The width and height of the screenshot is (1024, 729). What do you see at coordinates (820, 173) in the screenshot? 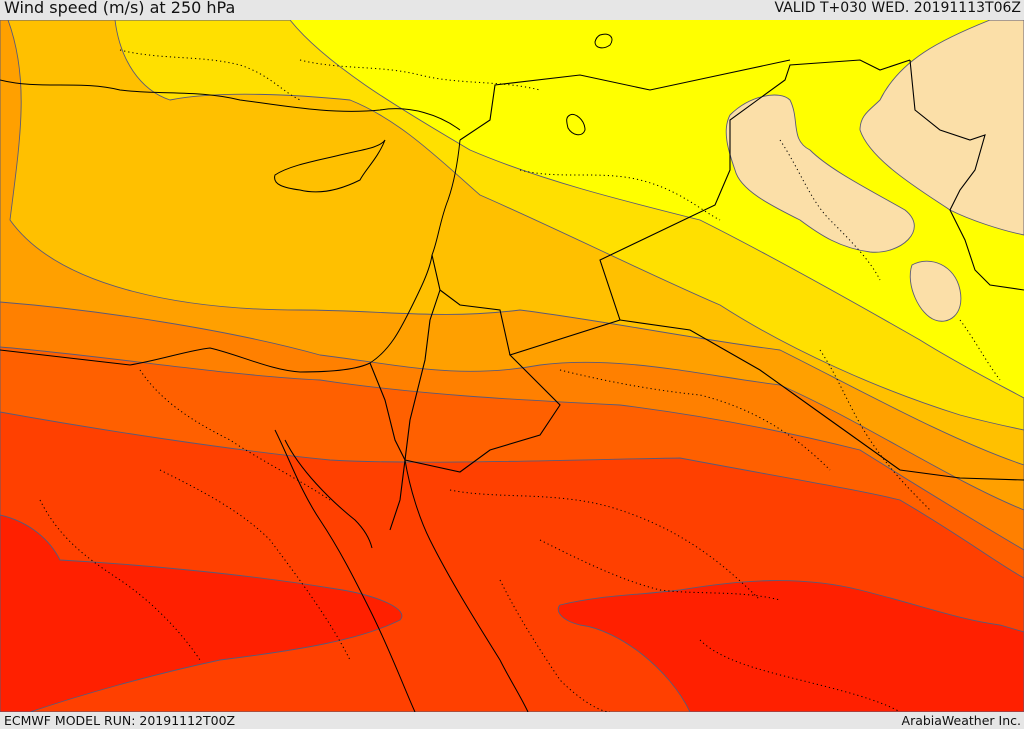
I see `wind-band-1-iraq` at bounding box center [820, 173].